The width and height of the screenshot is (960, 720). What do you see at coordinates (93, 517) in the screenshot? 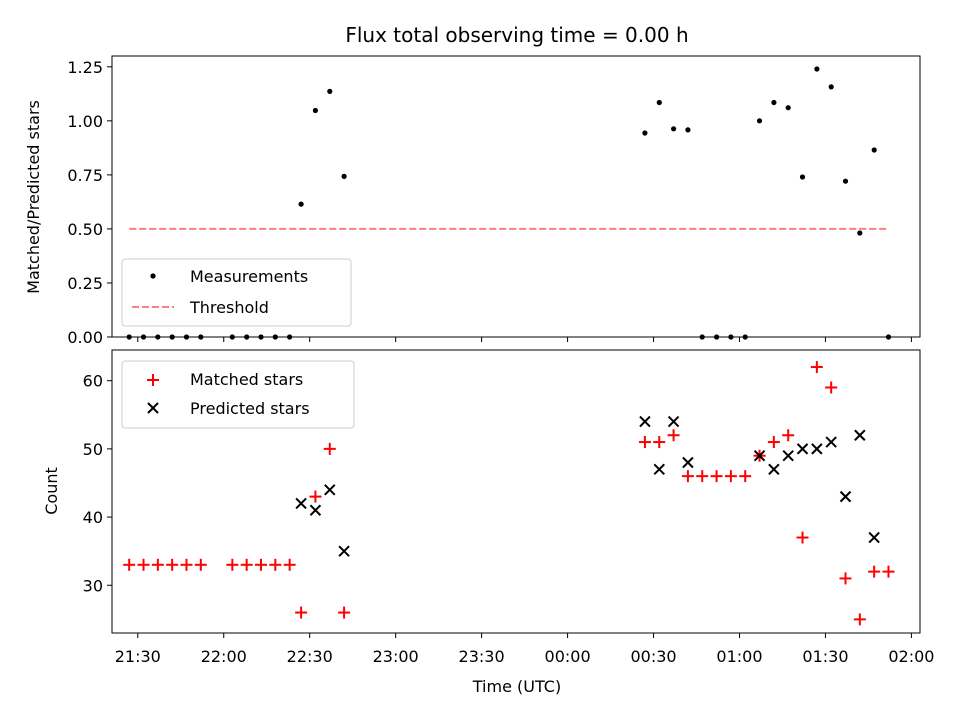
I see `bottom-y-tick-label: 40` at bounding box center [93, 517].